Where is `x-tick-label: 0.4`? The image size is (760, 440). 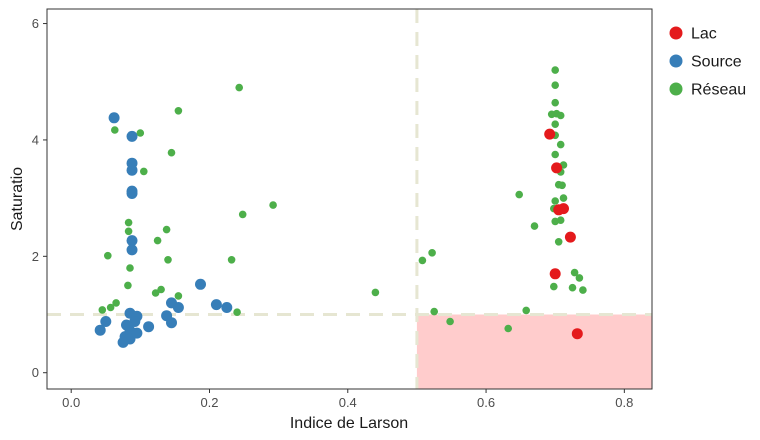
x-tick-label: 0.4 is located at coordinates (348, 402).